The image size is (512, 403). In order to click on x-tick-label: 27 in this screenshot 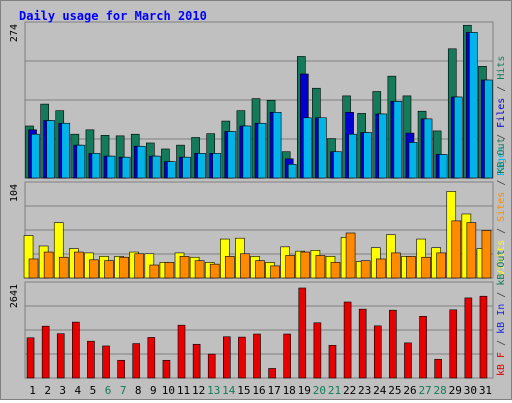, I will do `click(424, 390)`.